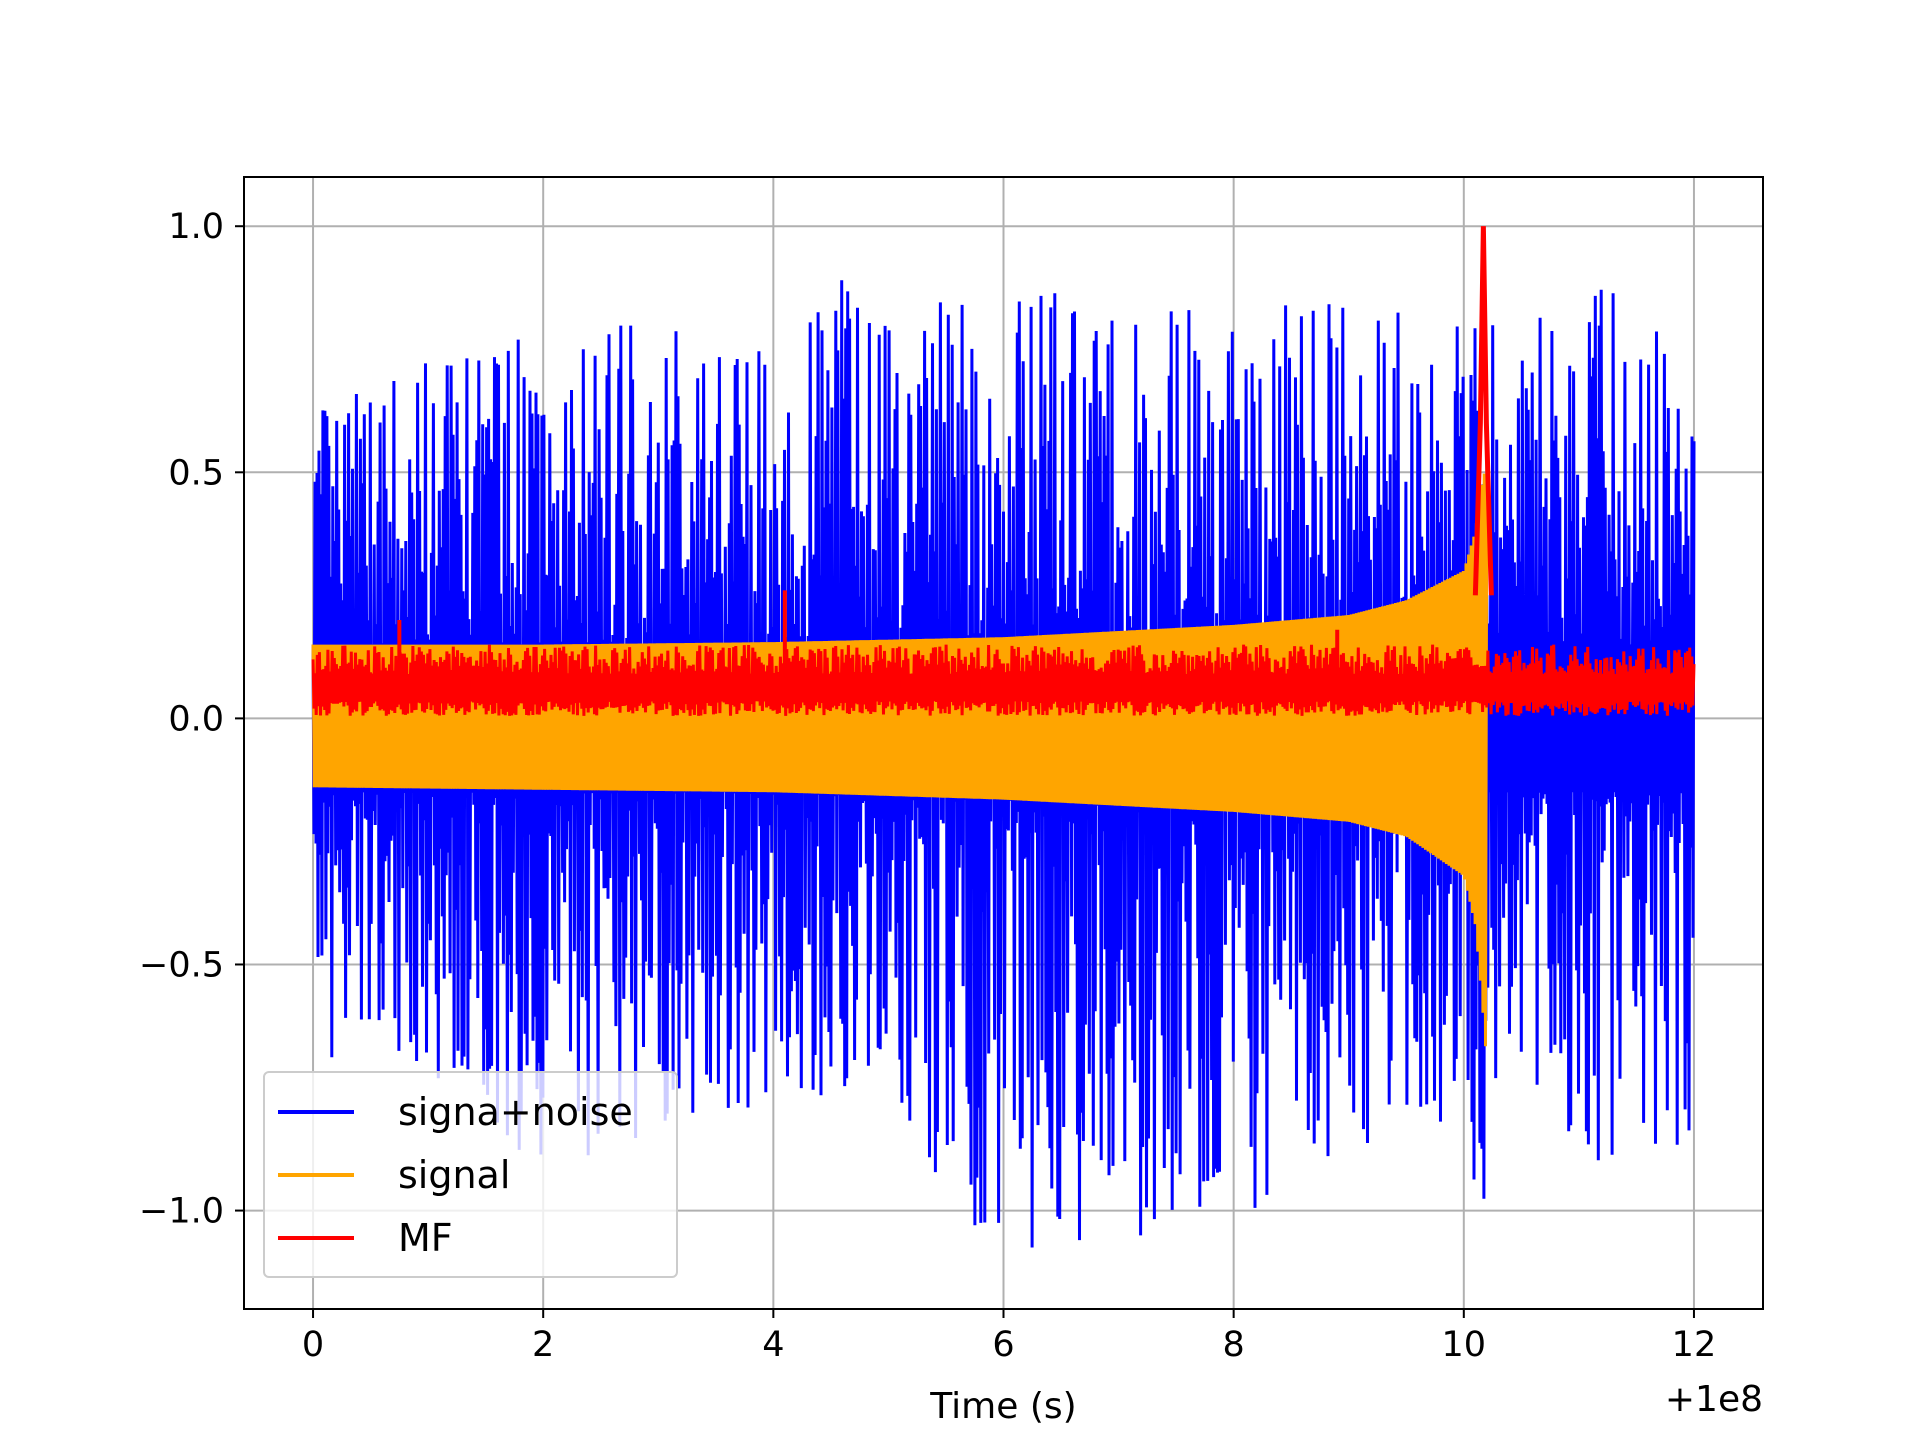 The image size is (1920, 1440). Describe the element at coordinates (454, 1175) in the screenshot. I see `legend-label: signal` at that location.